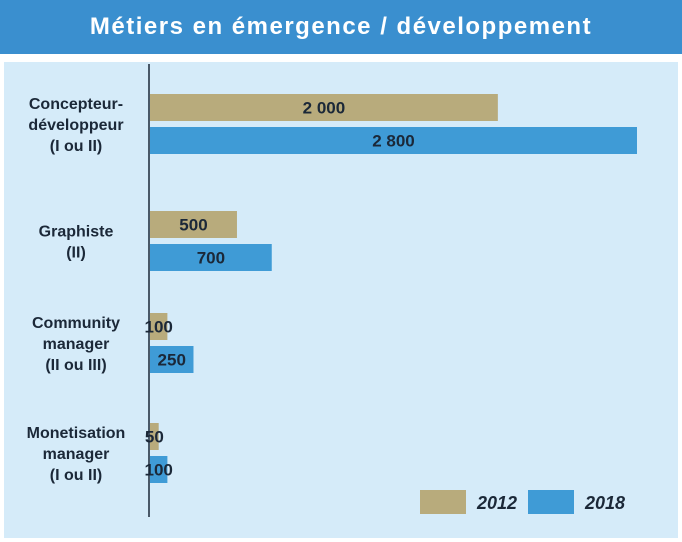  Describe the element at coordinates (75, 125) in the screenshot. I see `category-label: développeur` at that location.